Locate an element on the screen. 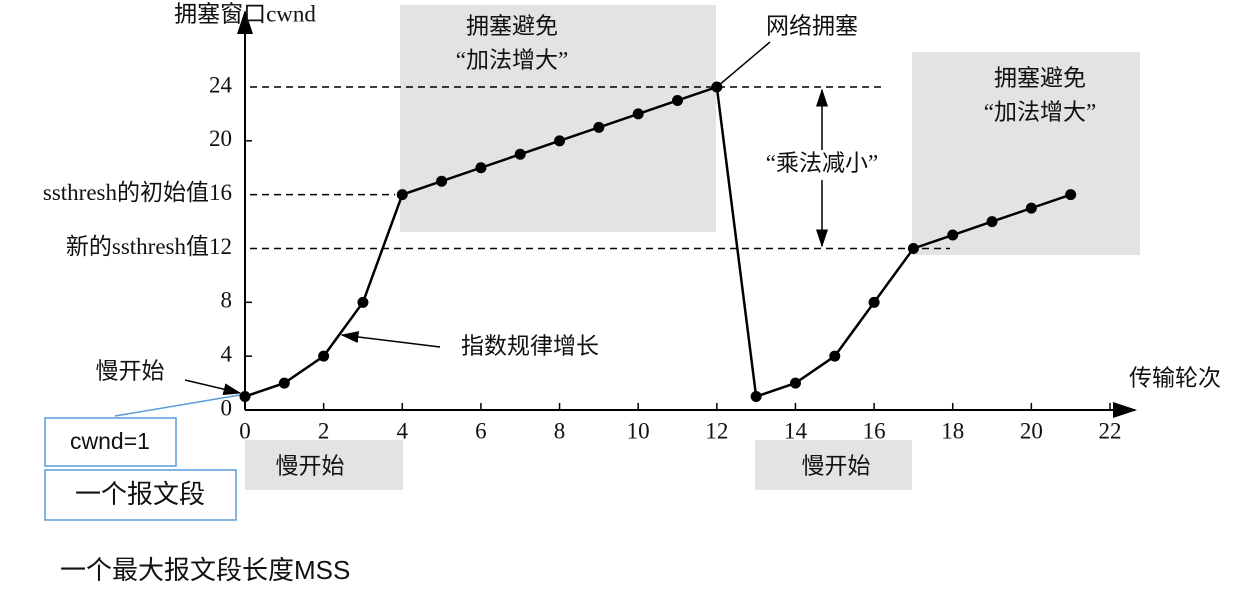  x-tick-label: 10 is located at coordinates (638, 430).